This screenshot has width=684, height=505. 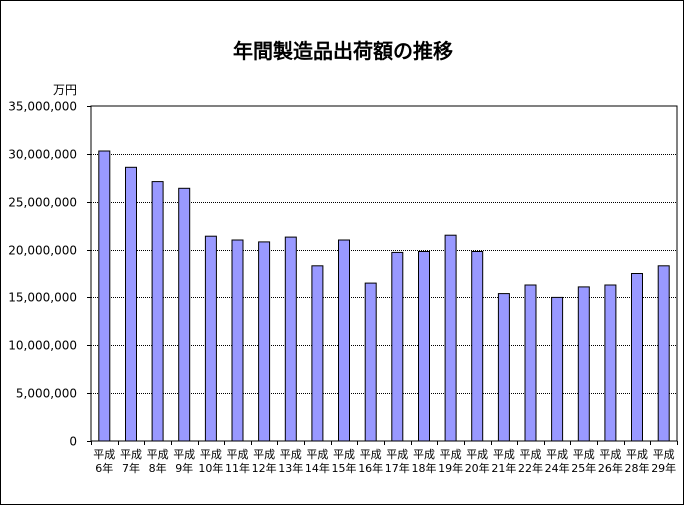 I want to click on y-tick-label: 0, so click(x=73, y=442).